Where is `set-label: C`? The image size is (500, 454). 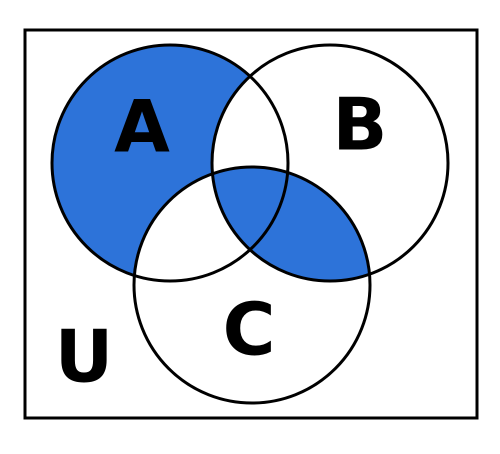
set-label: C is located at coordinates (249, 330).